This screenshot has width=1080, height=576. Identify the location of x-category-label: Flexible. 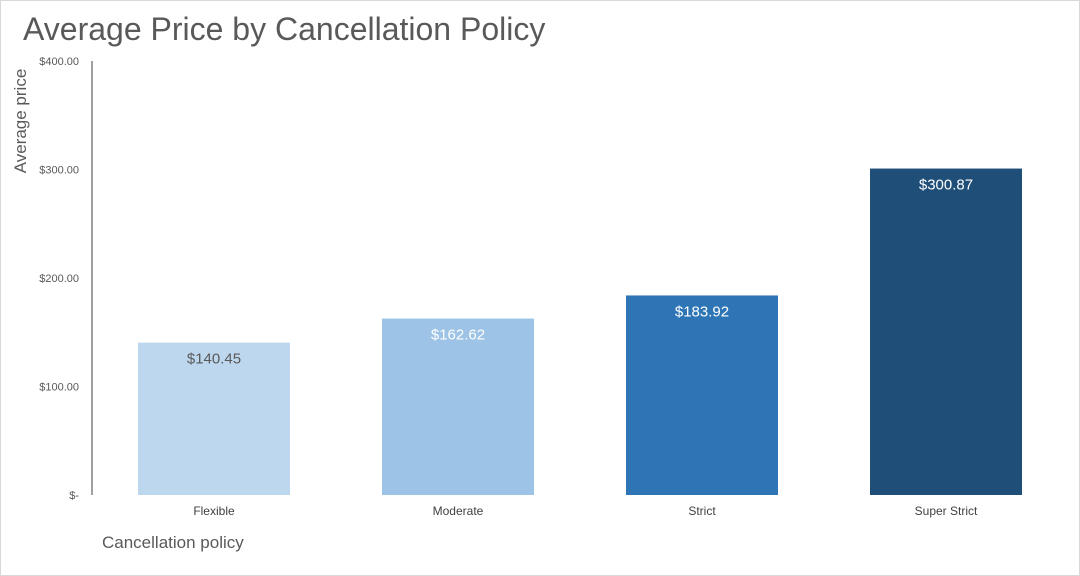
(214, 511).